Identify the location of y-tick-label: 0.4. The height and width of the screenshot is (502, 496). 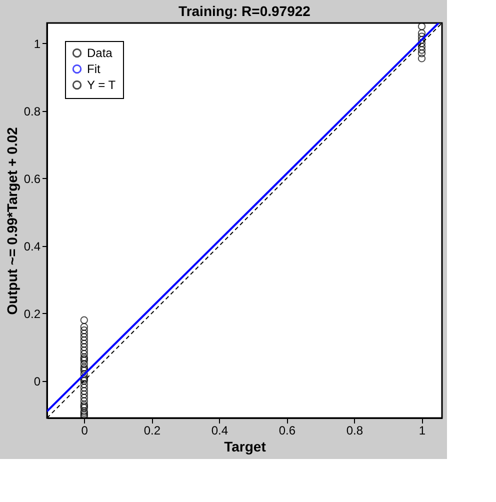
(32, 246).